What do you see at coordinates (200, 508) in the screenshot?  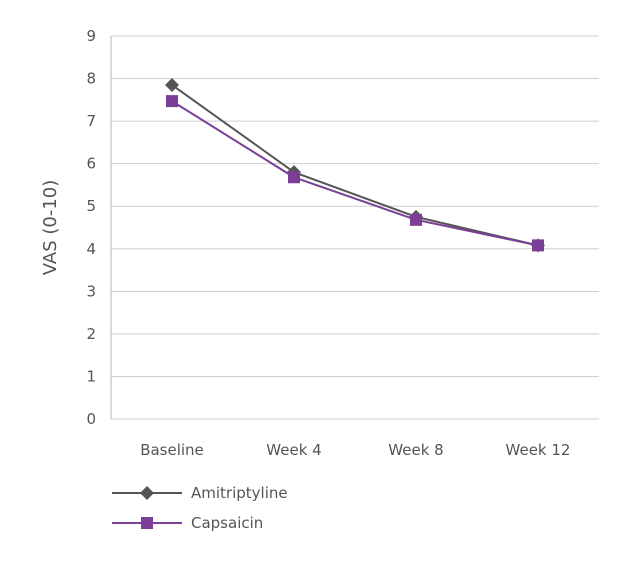 I see `legend: Amitriptyline Capsaicin` at bounding box center [200, 508].